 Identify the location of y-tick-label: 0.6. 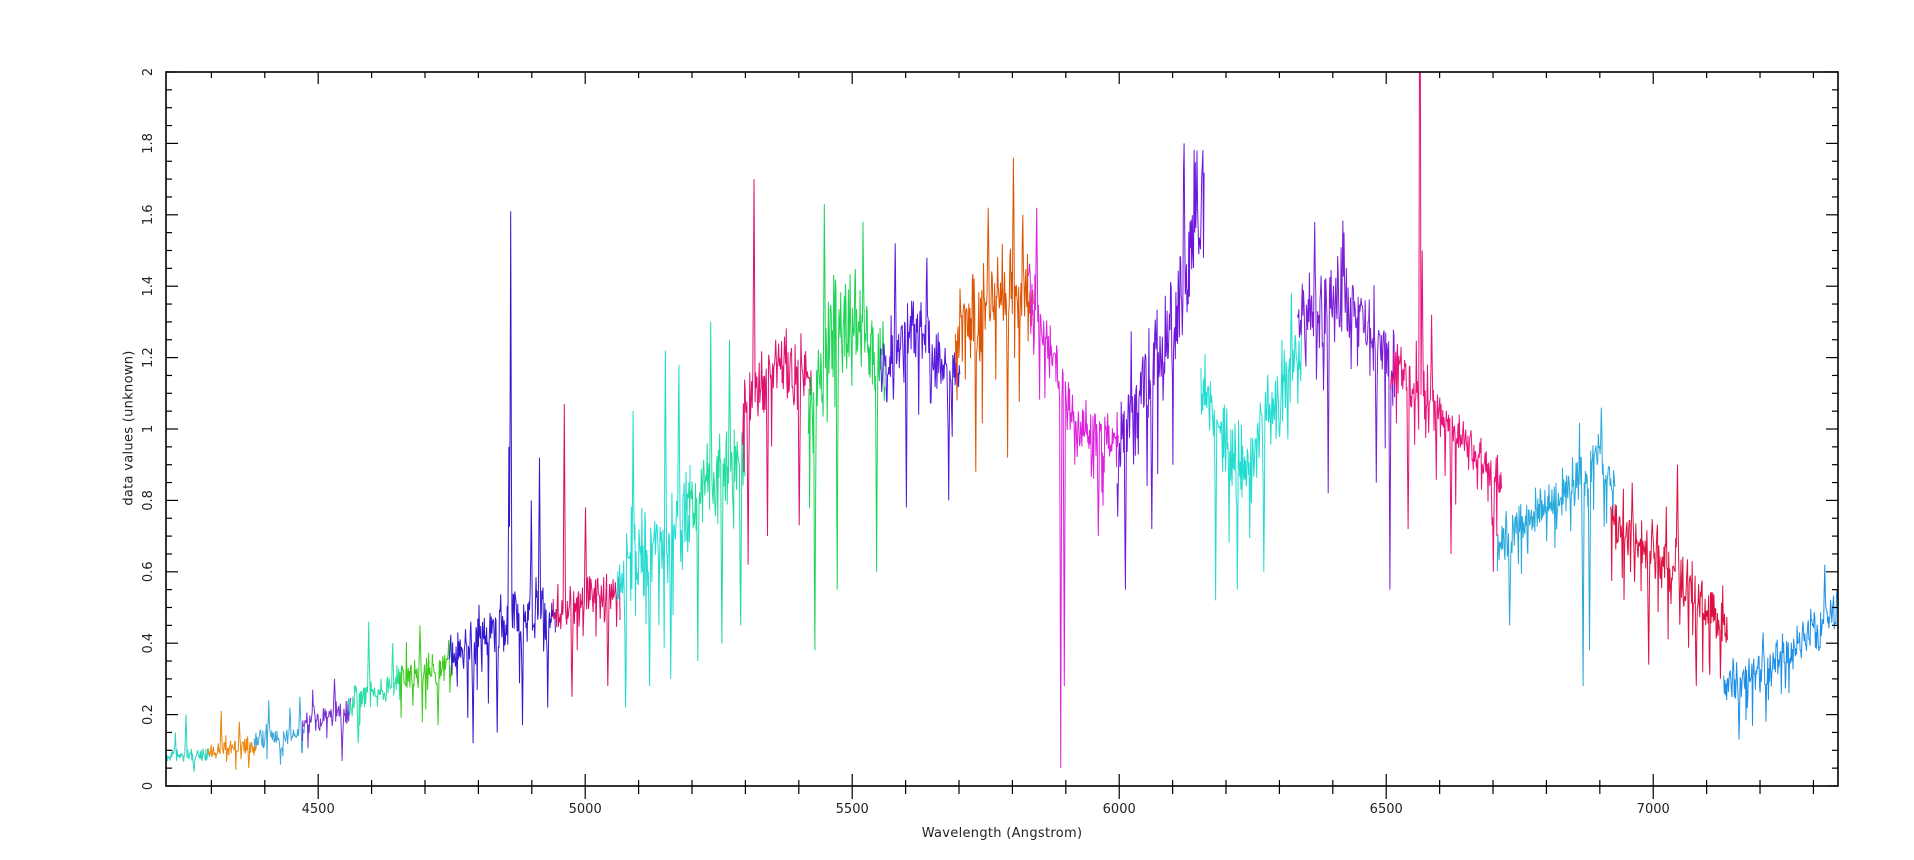
(148, 571).